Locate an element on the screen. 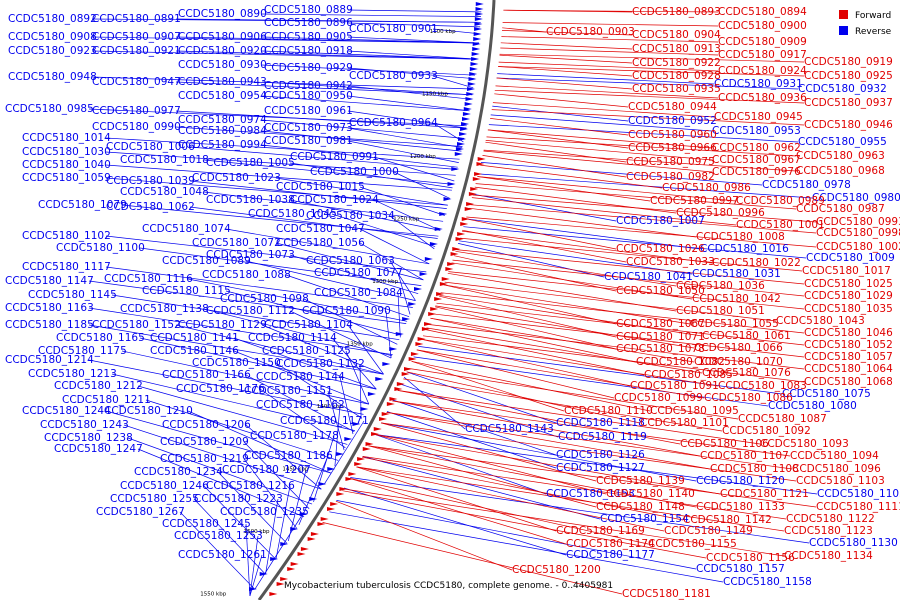 The height and width of the screenshot is (600, 900). gene-label: CCDC5180_1123 is located at coordinates (828, 531).